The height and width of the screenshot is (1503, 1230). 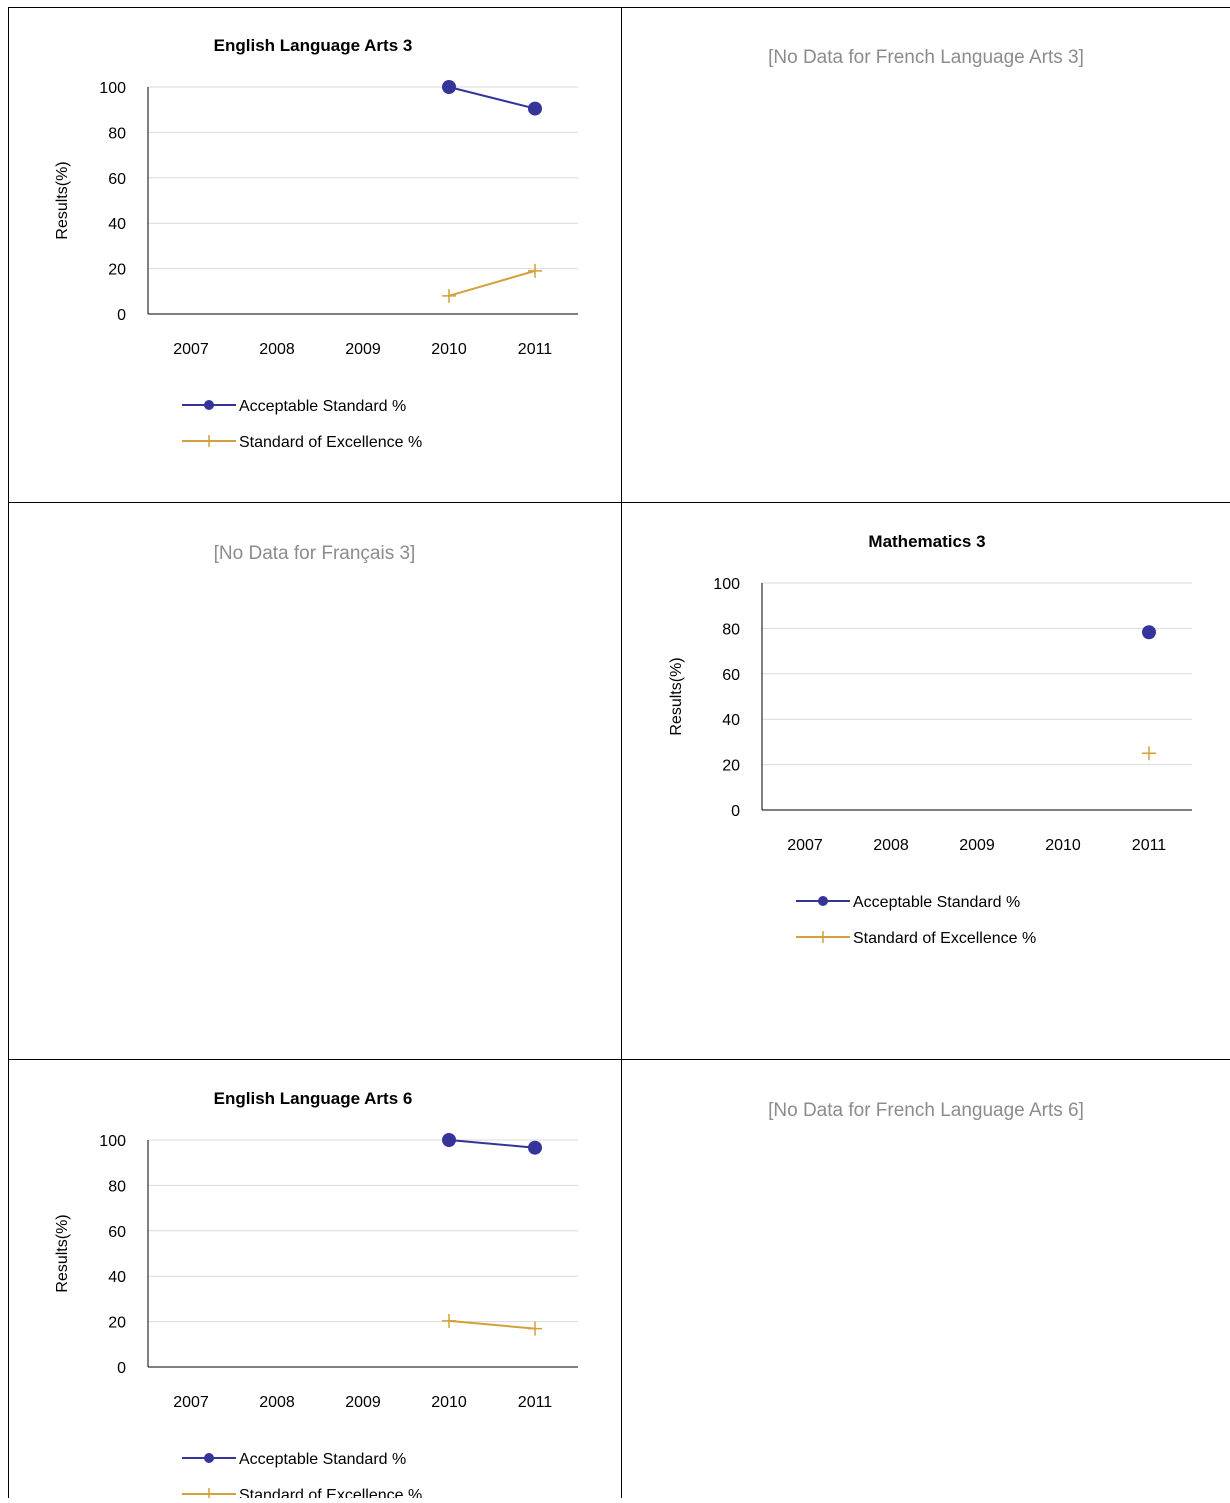 What do you see at coordinates (314, 553) in the screenshot?
I see `no-data-message: [No Data for Français 3]` at bounding box center [314, 553].